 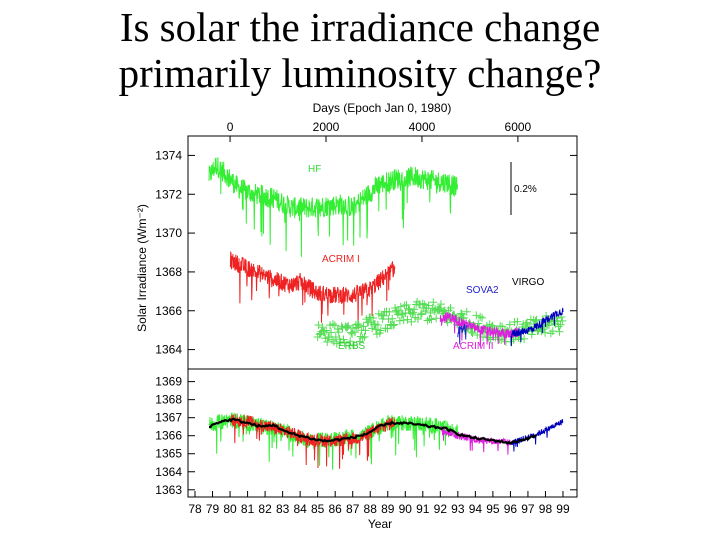 What do you see at coordinates (168, 472) in the screenshot?
I see `bottom-y-tick-label: 1364` at bounding box center [168, 472].